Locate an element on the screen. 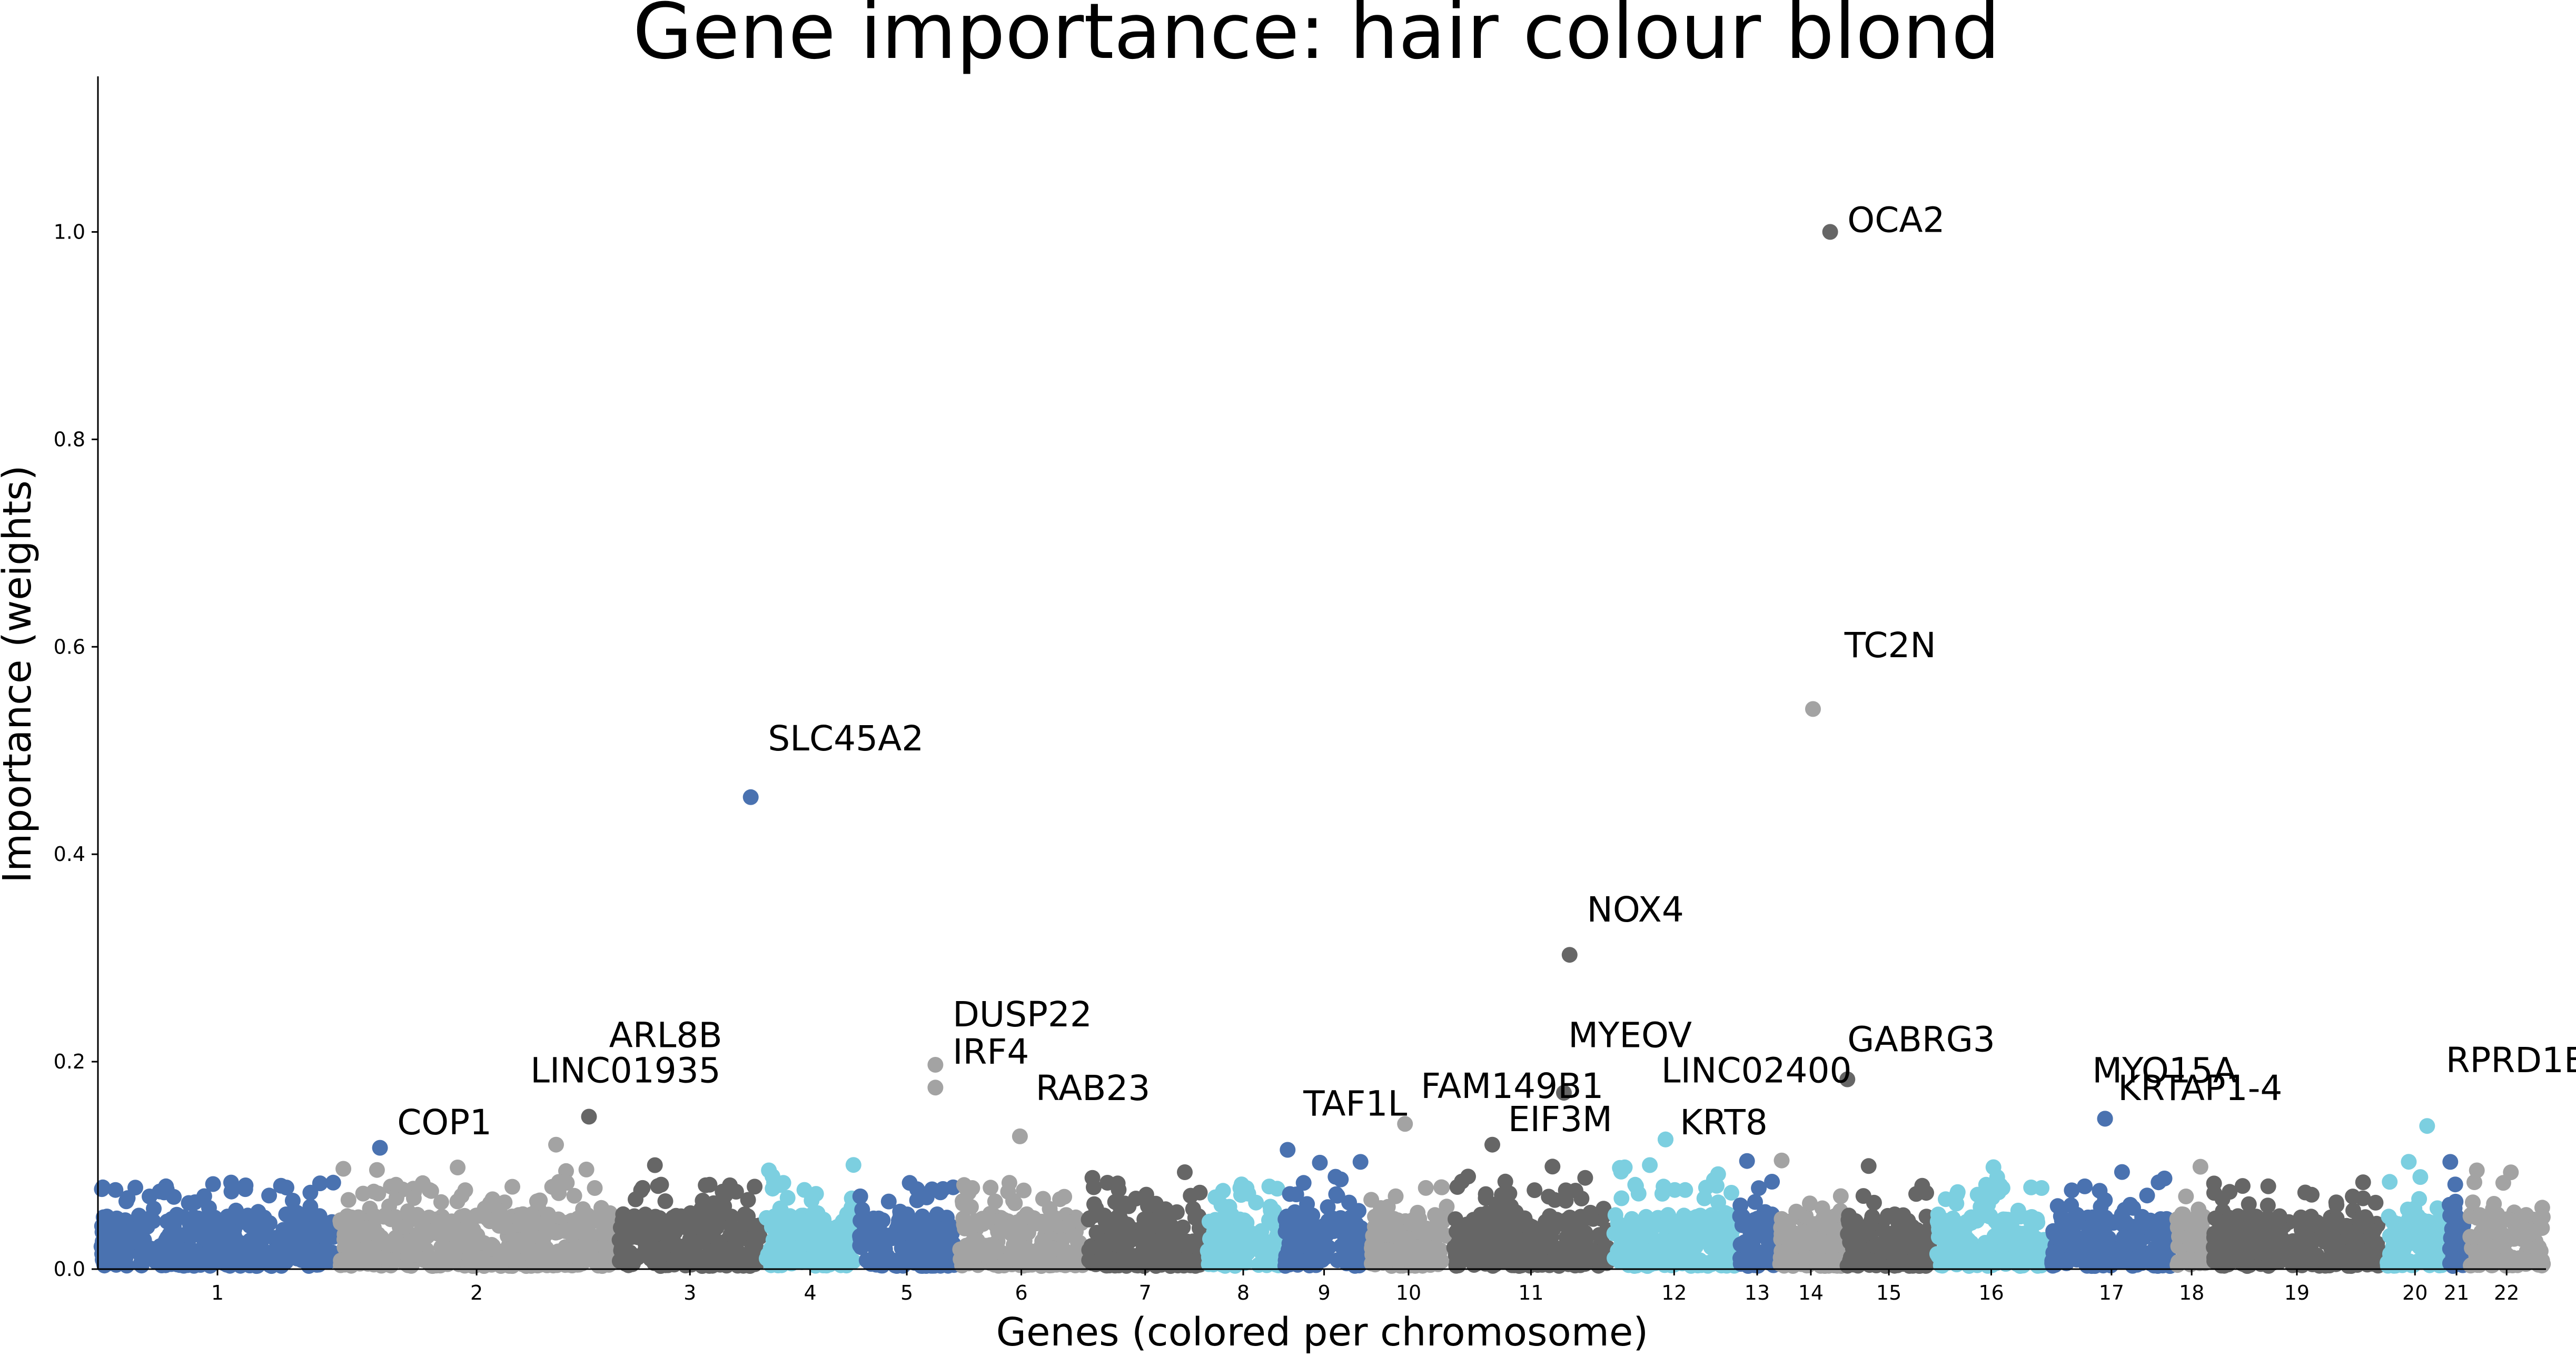 Image resolution: width=2576 pixels, height=1356 pixels. chromosome-16-points is located at coordinates (1991, 1216).